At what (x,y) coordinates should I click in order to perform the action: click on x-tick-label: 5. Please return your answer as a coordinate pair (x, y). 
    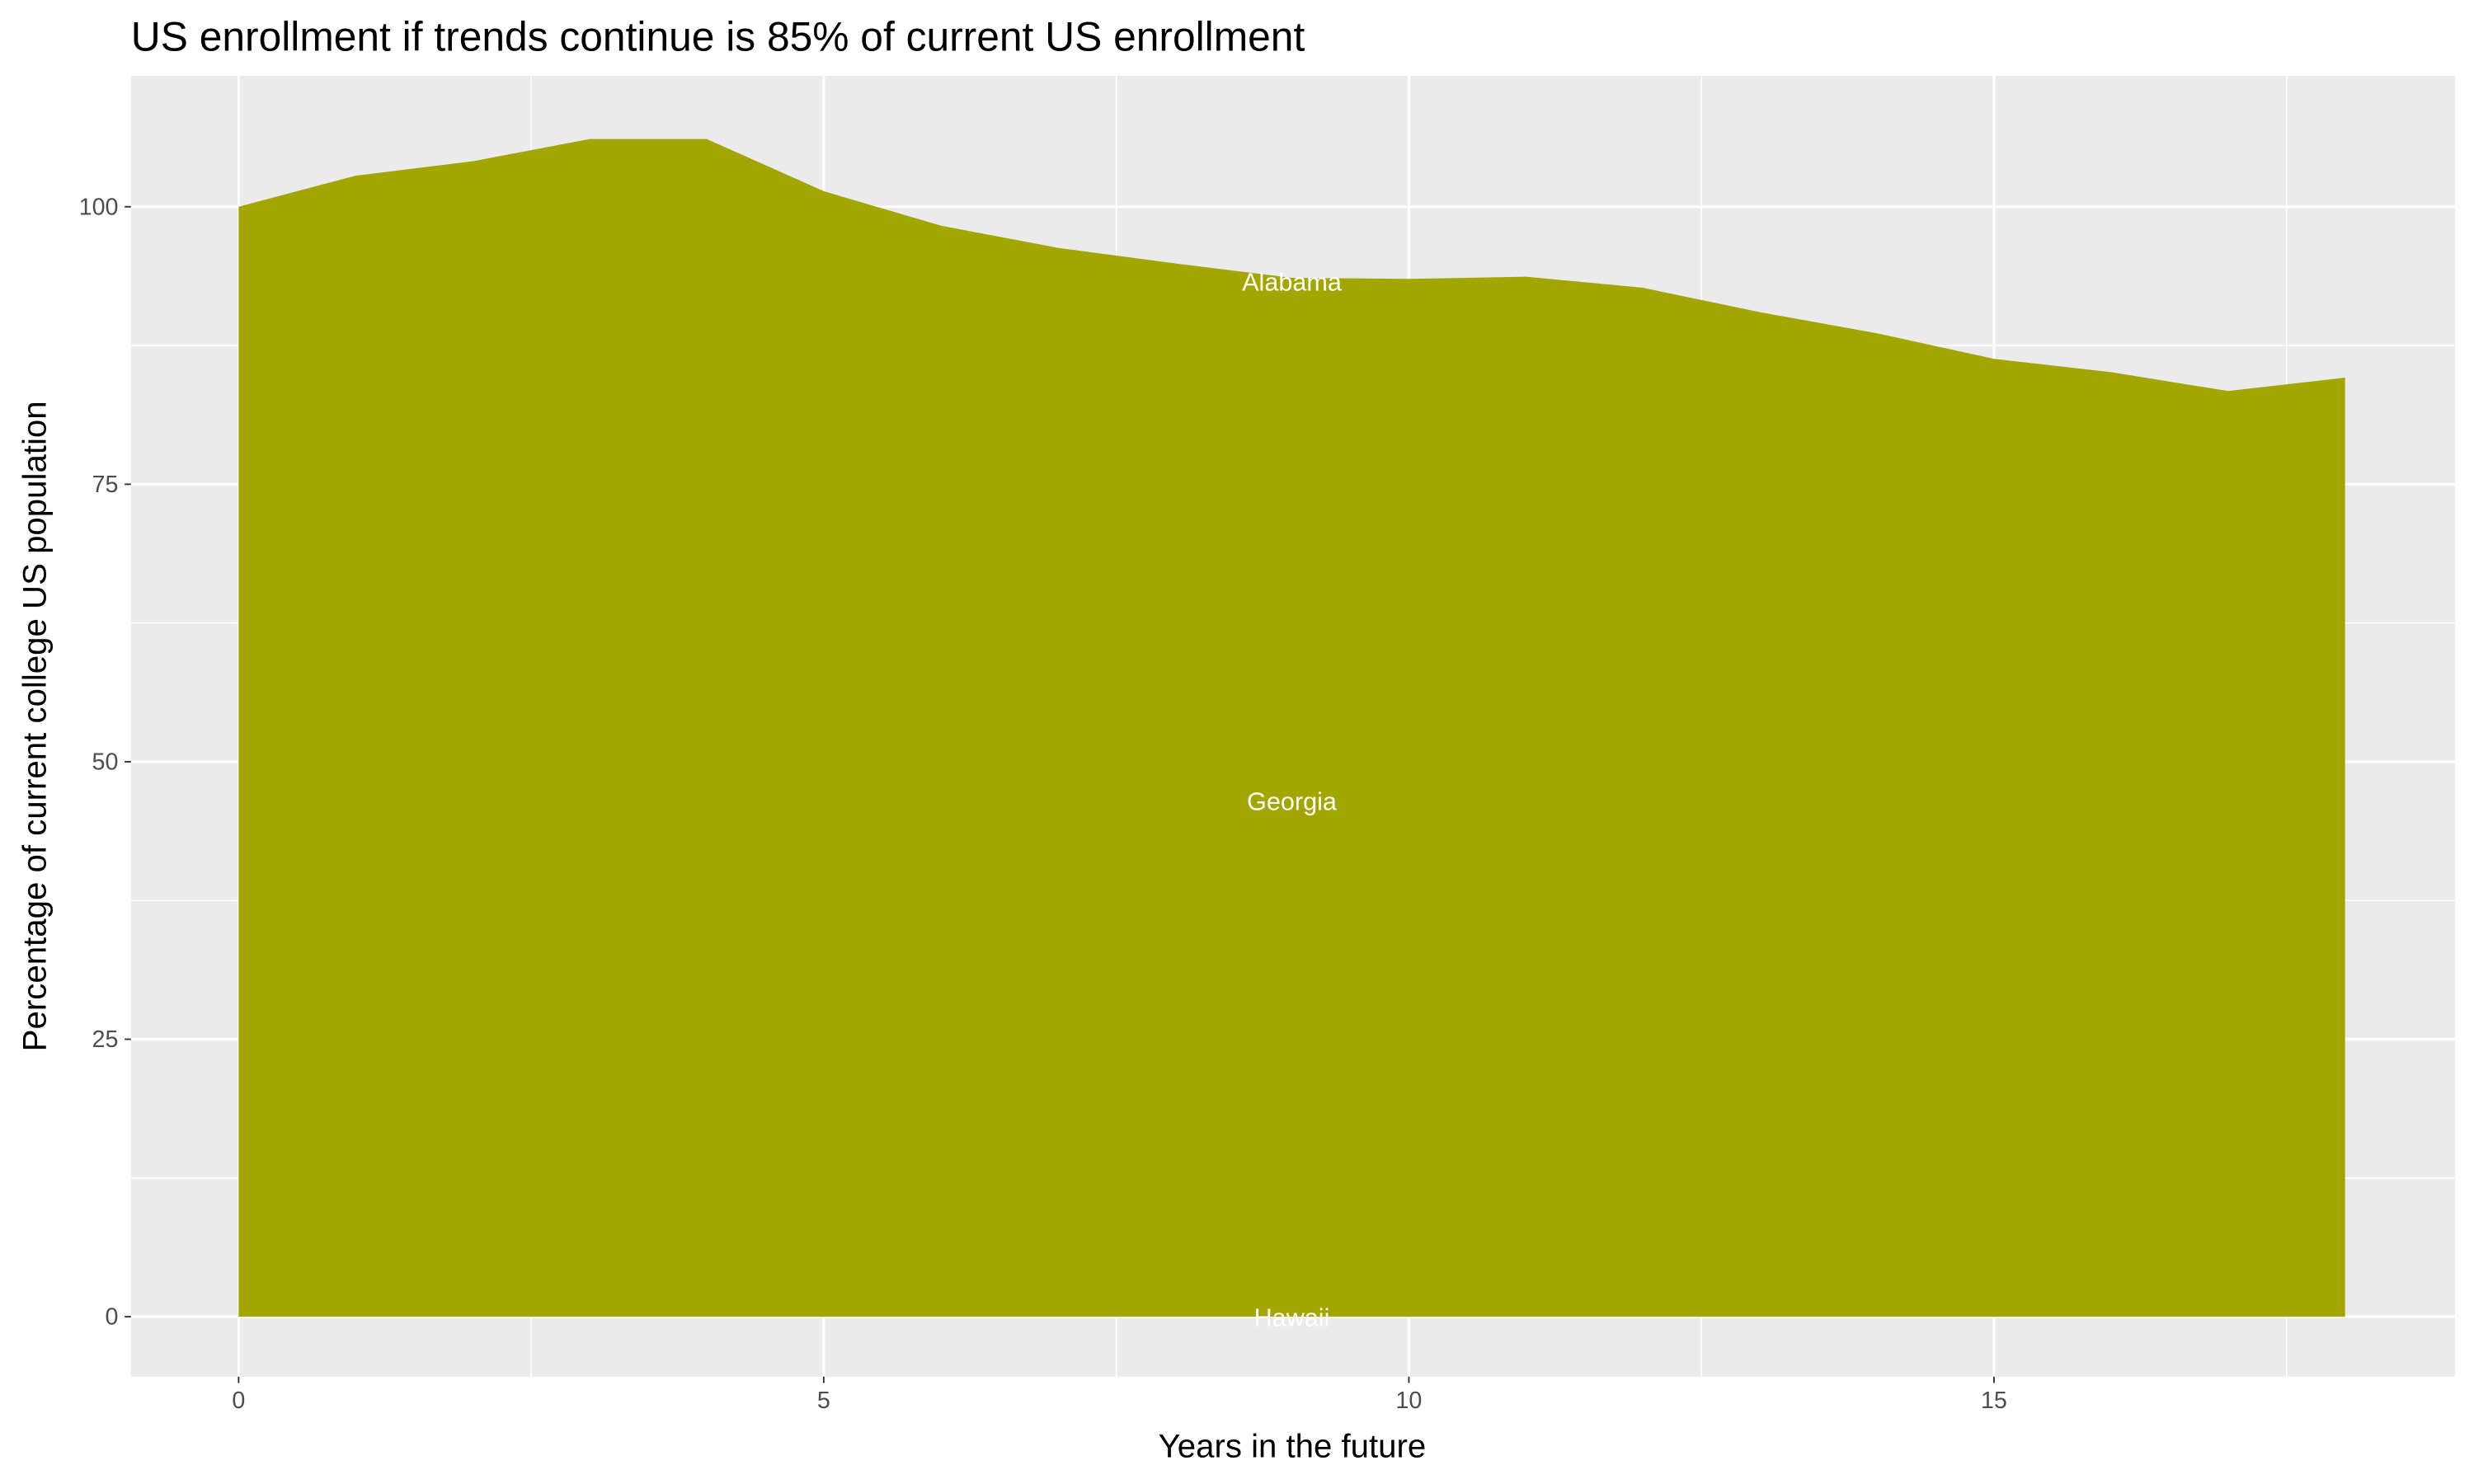
    Looking at the image, I should click on (823, 1401).